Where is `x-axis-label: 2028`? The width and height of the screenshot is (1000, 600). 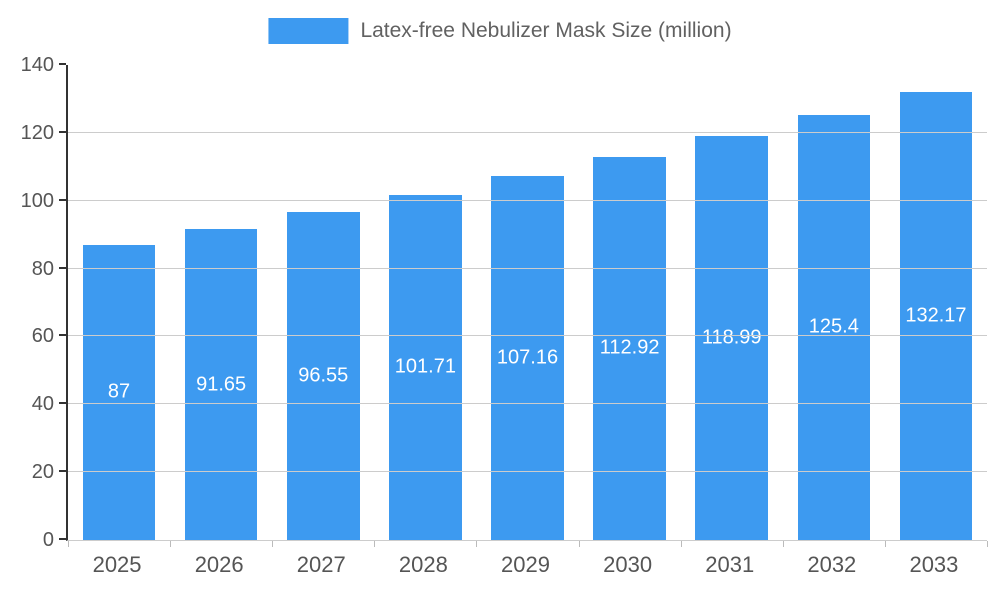 x-axis-label: 2028 is located at coordinates (423, 564).